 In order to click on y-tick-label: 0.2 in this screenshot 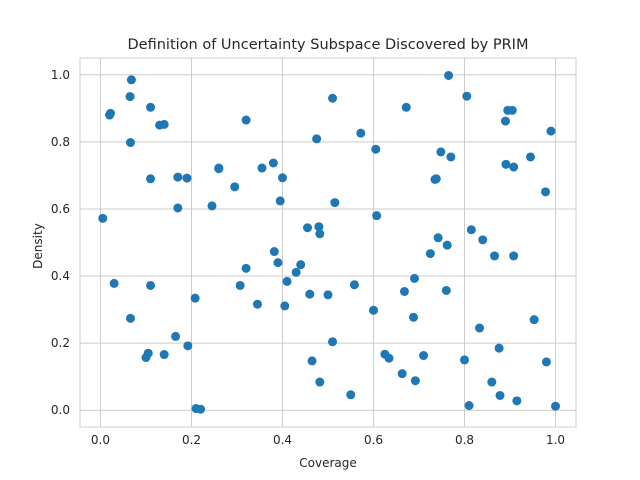, I will do `click(60, 343)`.